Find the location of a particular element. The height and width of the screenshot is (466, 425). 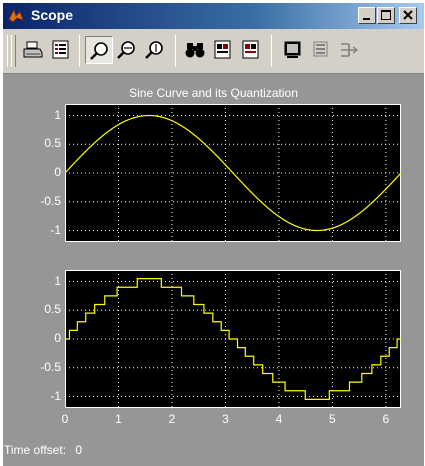

printer-icon is located at coordinates (33, 49).